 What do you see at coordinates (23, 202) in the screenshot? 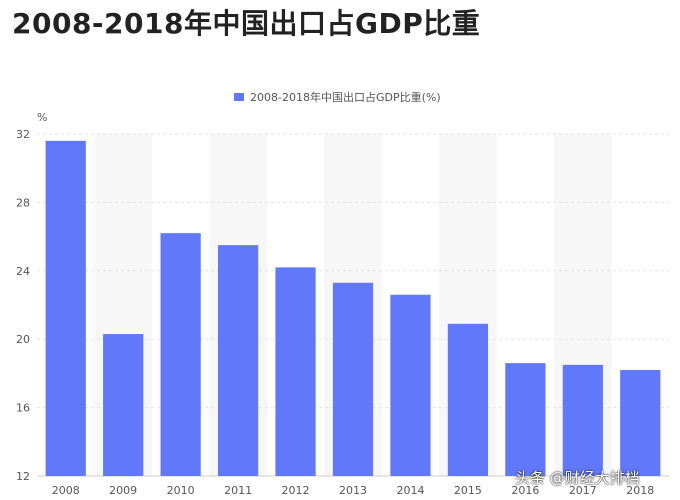
I see `y-tick-label: 28` at bounding box center [23, 202].